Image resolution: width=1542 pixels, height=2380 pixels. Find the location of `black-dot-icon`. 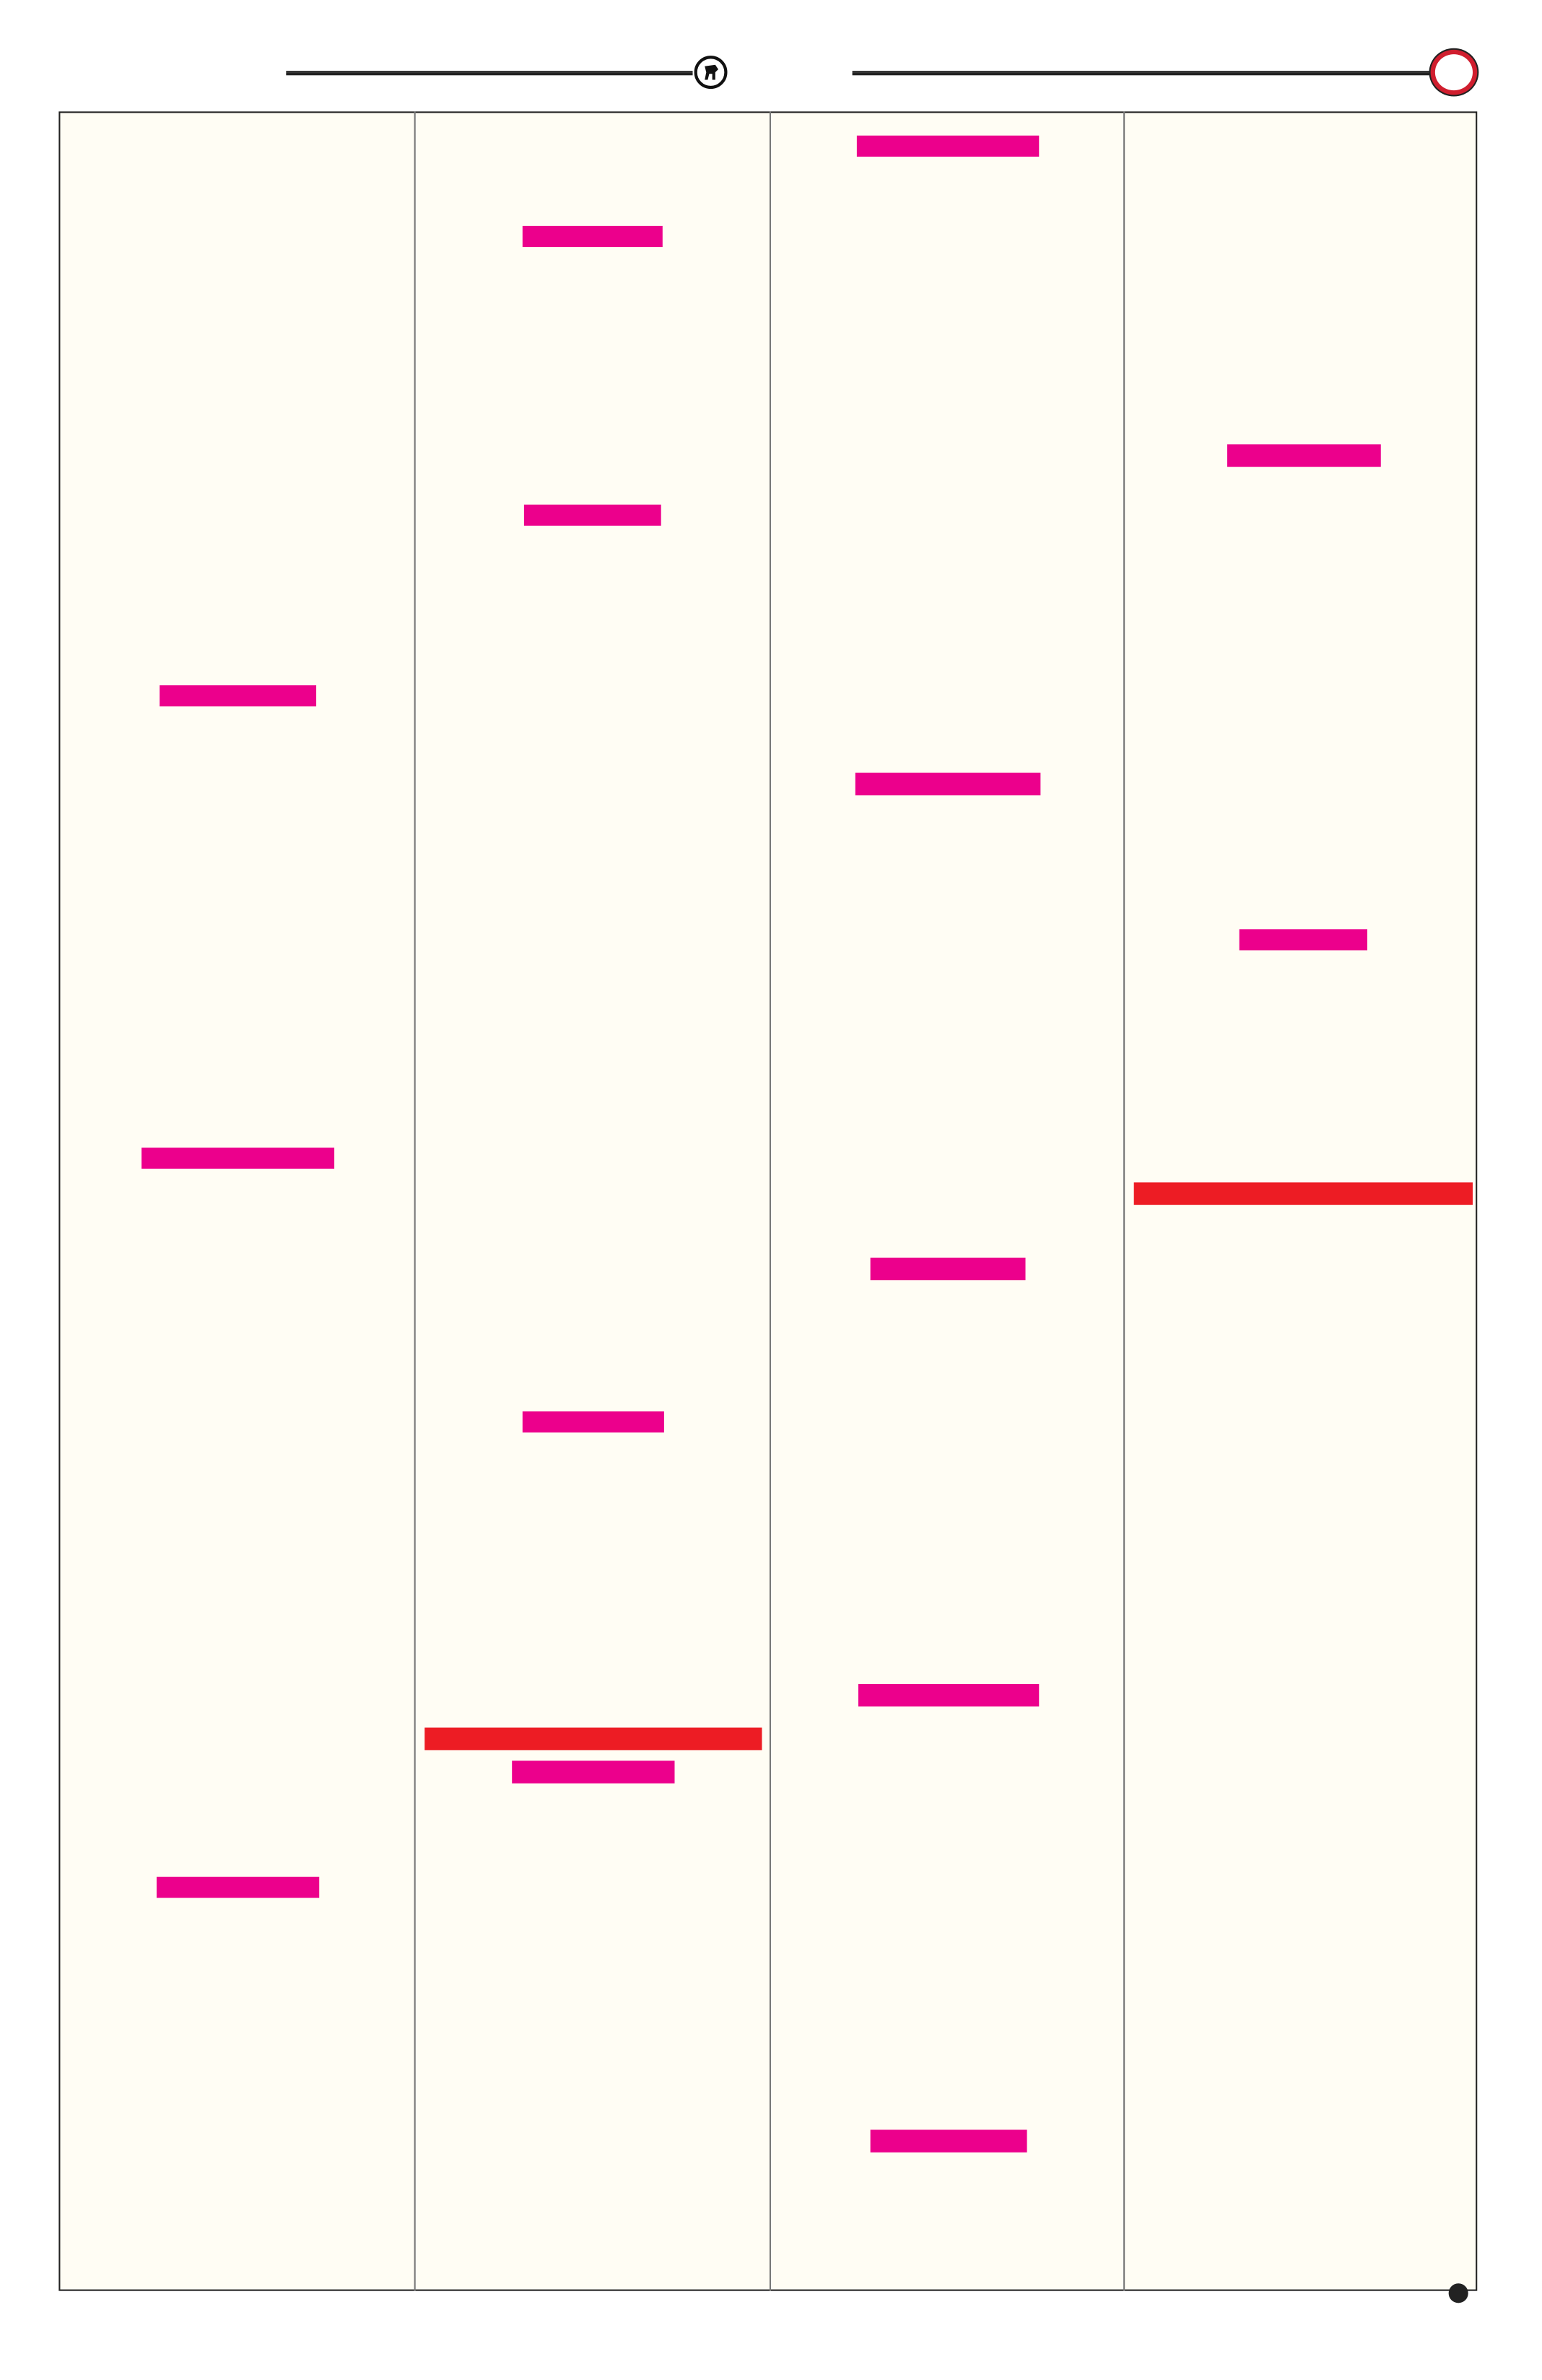

black-dot-icon is located at coordinates (1458, 2293).